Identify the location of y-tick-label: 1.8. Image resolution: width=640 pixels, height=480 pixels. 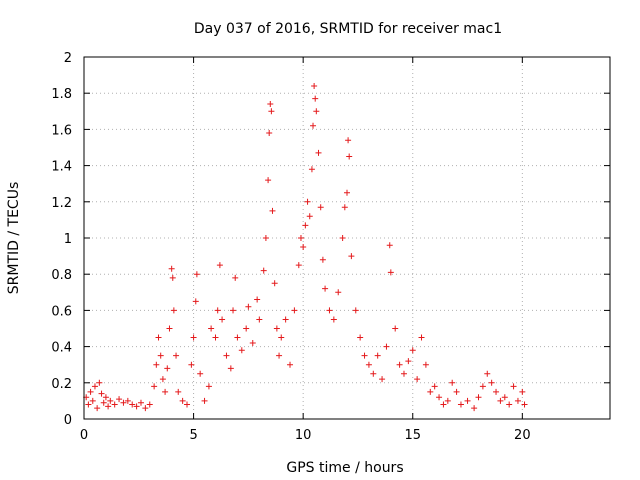
(61, 94).